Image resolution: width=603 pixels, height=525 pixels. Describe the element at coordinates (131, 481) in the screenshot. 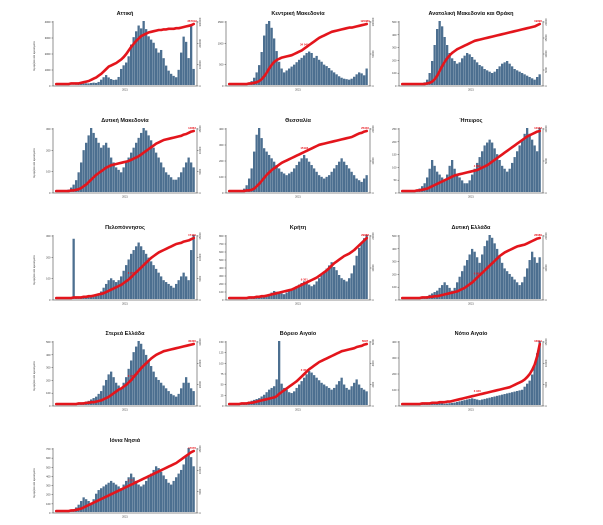

I see `mid-value-label: 3 751` at that location.